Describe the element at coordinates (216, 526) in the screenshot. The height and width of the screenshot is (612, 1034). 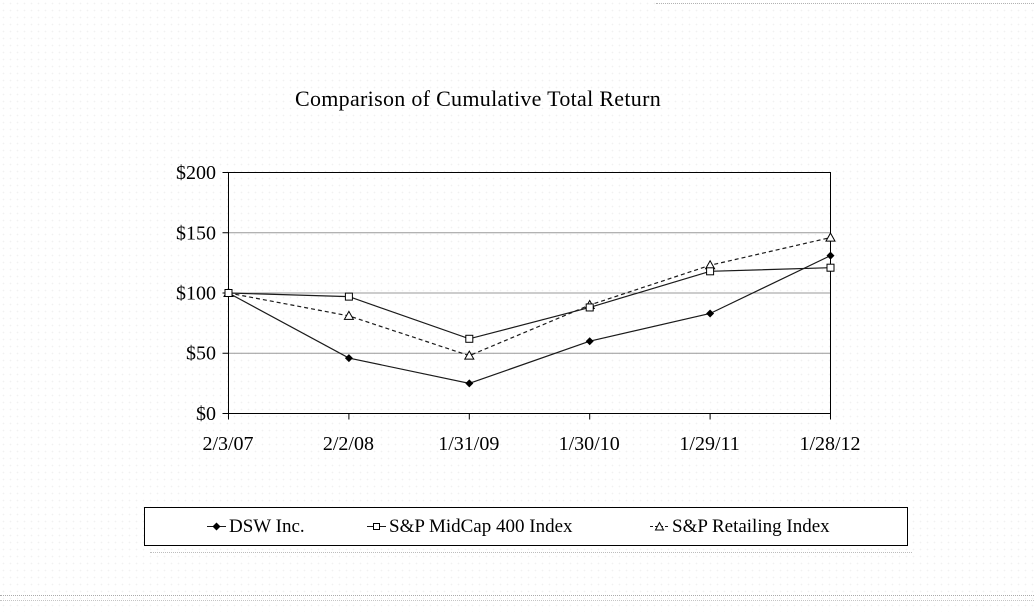
I see `filled-diamond-marker-icon` at that location.